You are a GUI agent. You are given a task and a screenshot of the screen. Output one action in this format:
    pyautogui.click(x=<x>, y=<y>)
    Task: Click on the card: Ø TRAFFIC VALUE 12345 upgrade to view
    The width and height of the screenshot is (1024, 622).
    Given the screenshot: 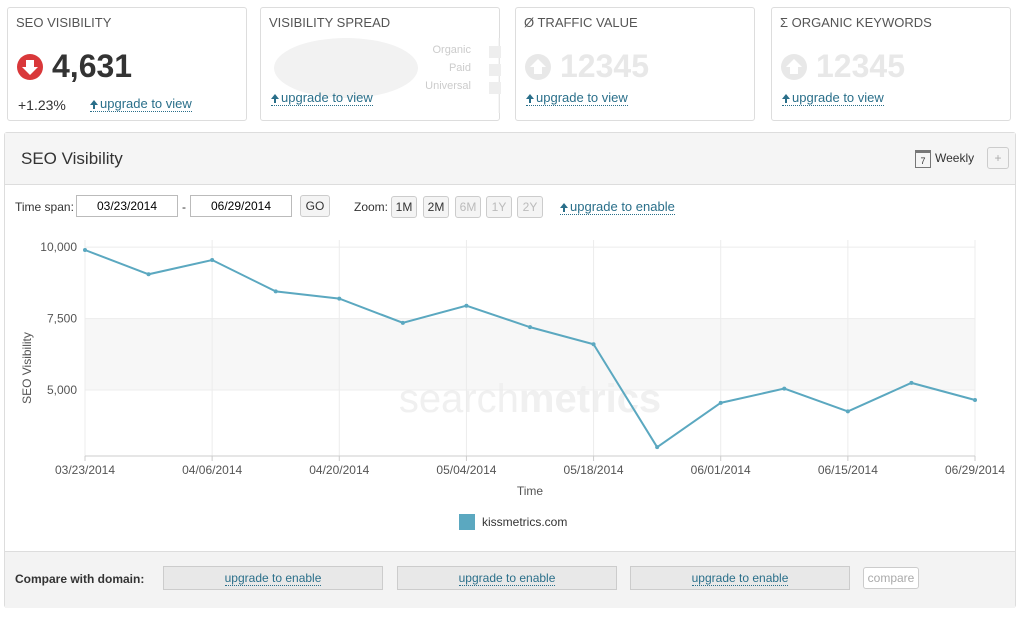 What is the action you would take?
    pyautogui.click(x=635, y=64)
    